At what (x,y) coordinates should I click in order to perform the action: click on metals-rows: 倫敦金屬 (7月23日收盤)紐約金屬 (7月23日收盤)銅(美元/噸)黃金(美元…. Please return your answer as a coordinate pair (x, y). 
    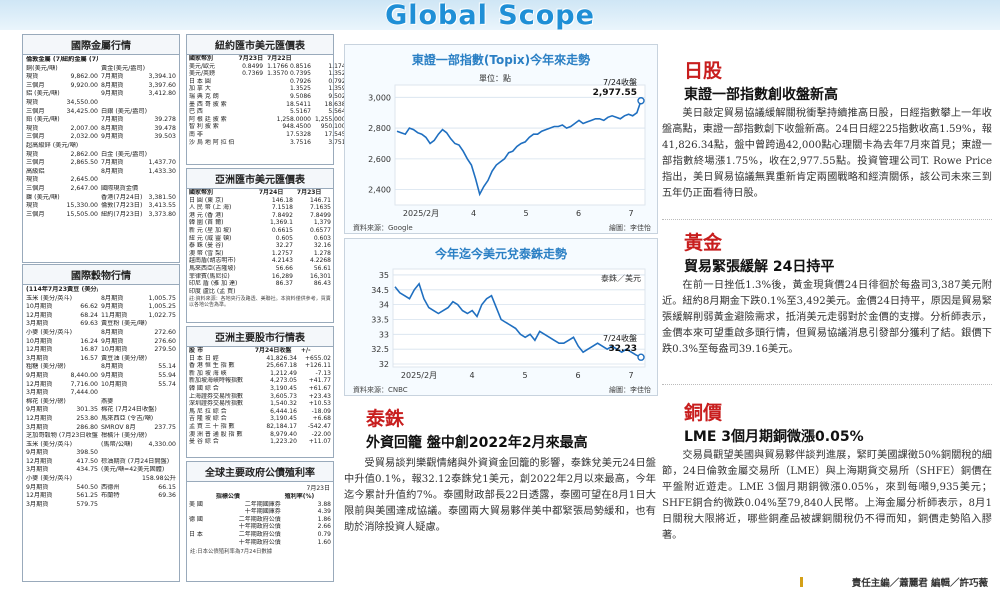
    Looking at the image, I should click on (101, 137).